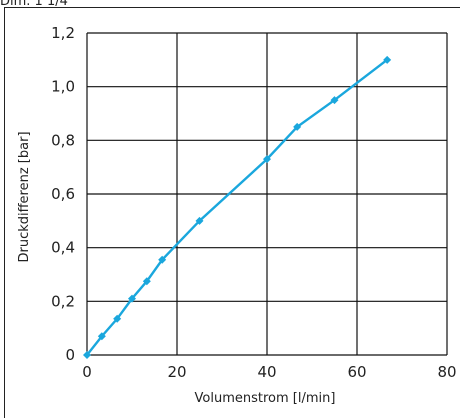  What do you see at coordinates (63, 140) in the screenshot?
I see `y-tick-label-4: 0,8` at bounding box center [63, 140].